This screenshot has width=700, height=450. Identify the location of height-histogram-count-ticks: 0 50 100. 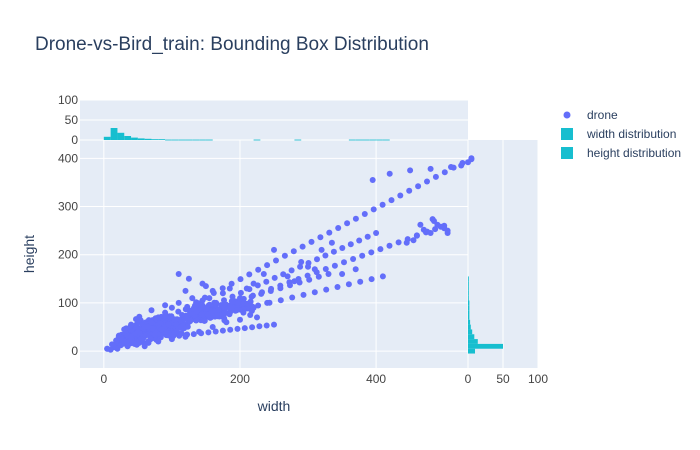
(507, 379).